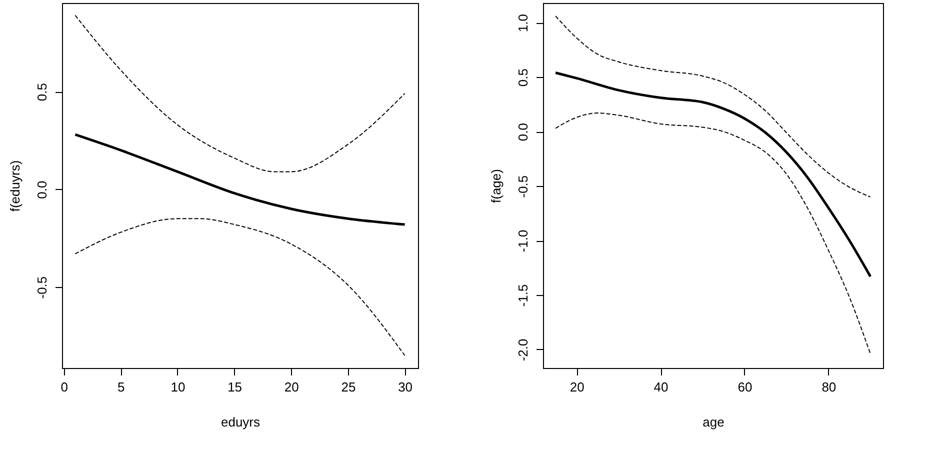 The image size is (934, 463). What do you see at coordinates (64, 387) in the screenshot?
I see `x-tick-label: 0` at bounding box center [64, 387].